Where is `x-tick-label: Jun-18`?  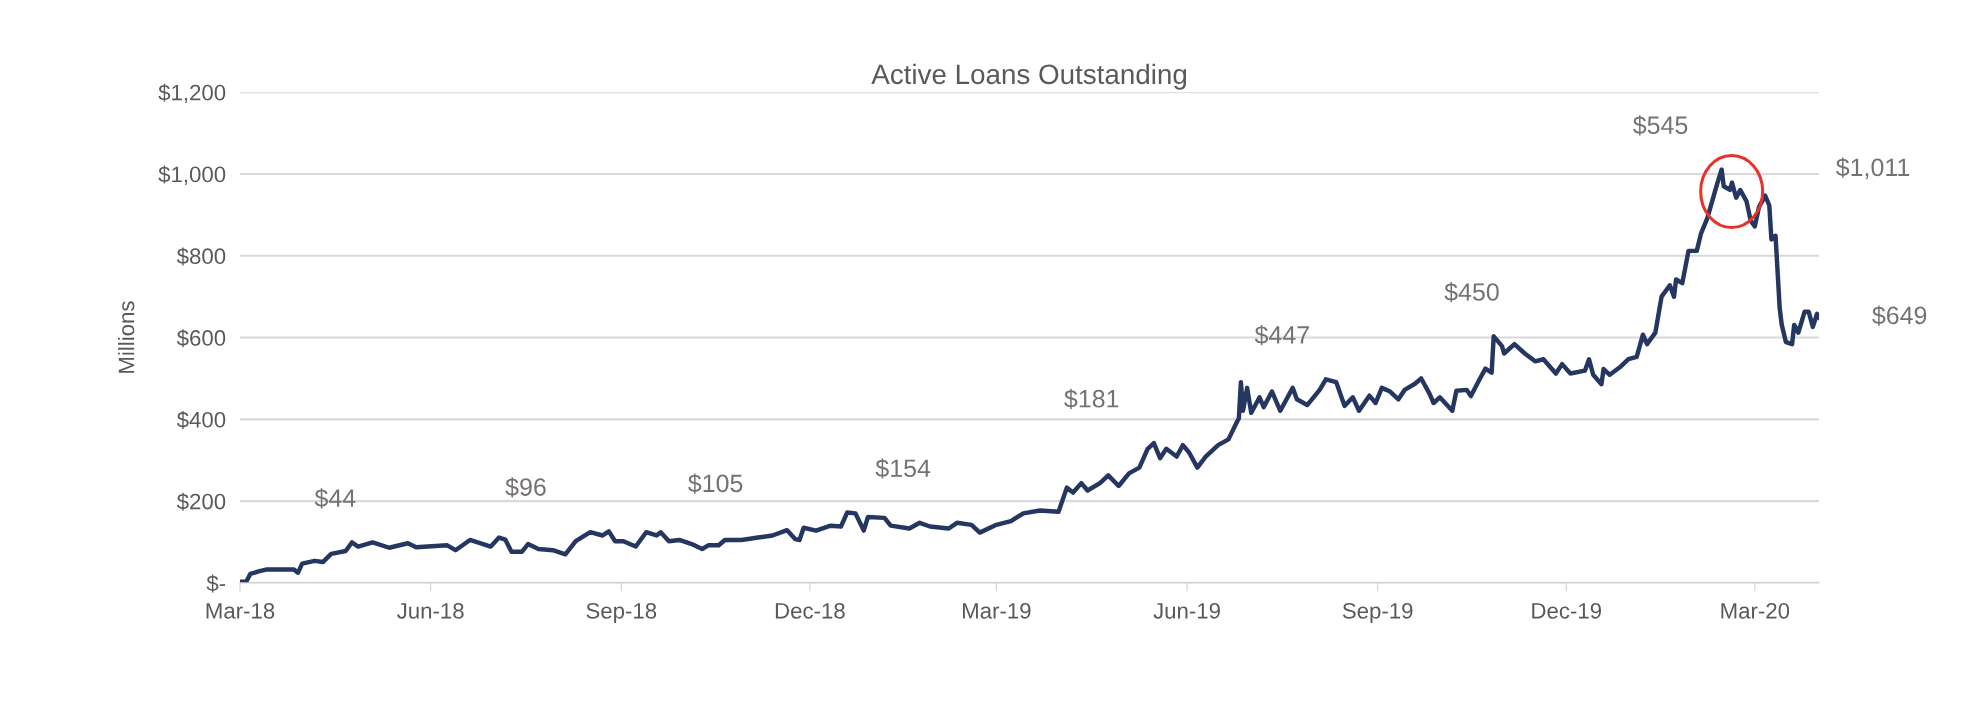 x-tick-label: Jun-18 is located at coordinates (430, 610).